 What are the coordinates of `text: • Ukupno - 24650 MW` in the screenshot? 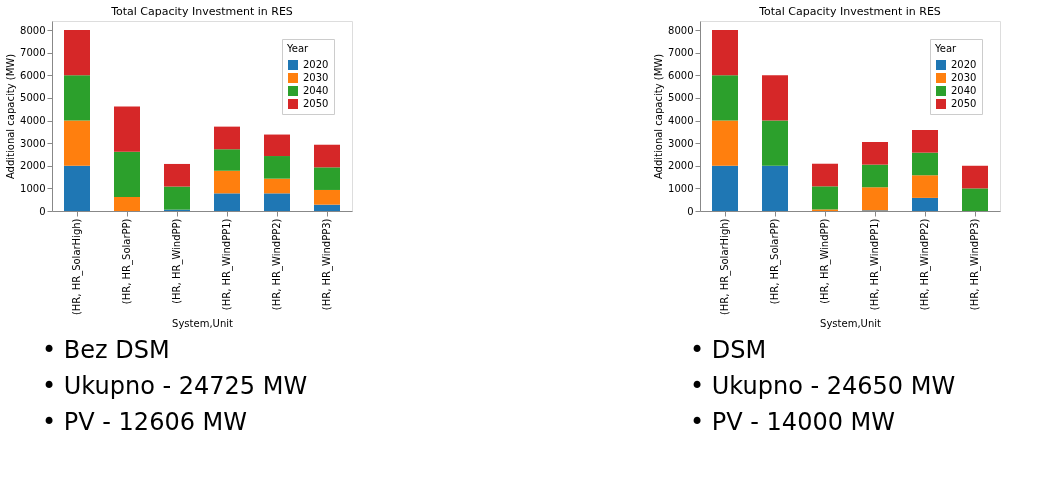 It's located at (823, 386).